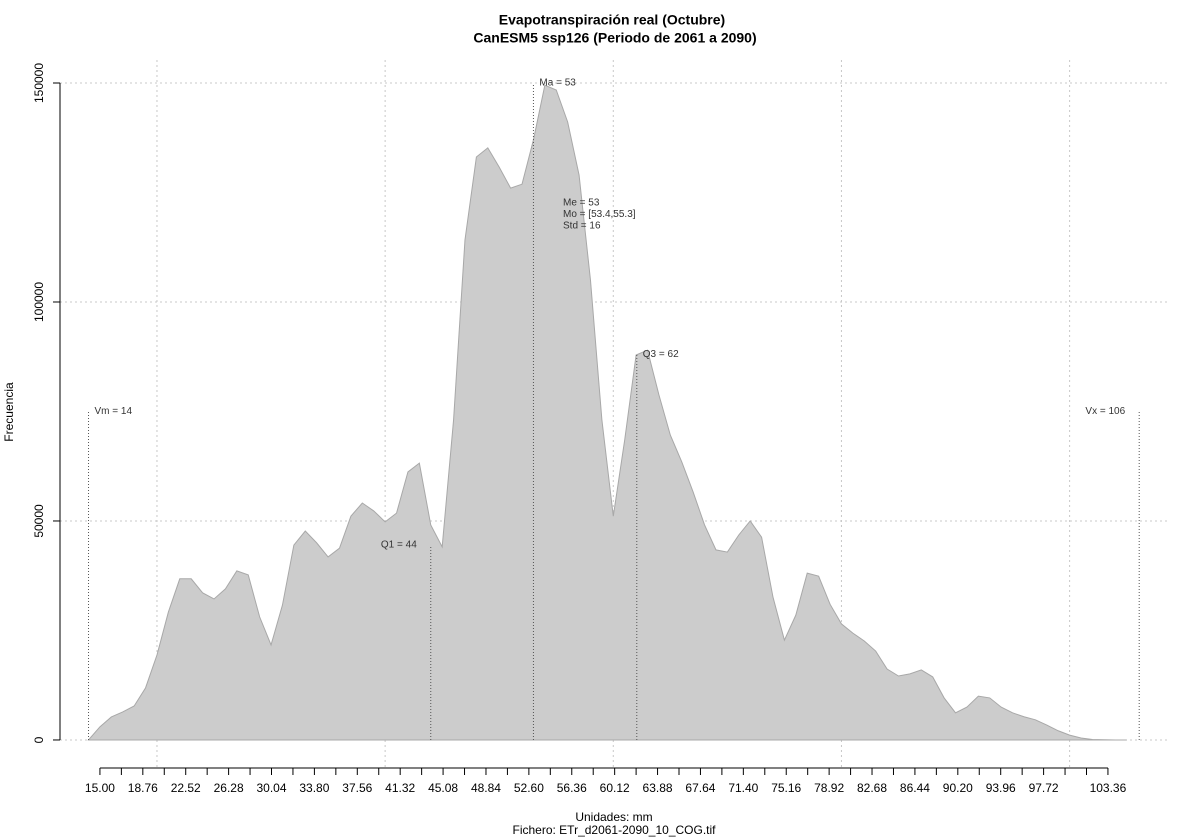  I want to click on x-tick-label: 30.04, so click(271, 788).